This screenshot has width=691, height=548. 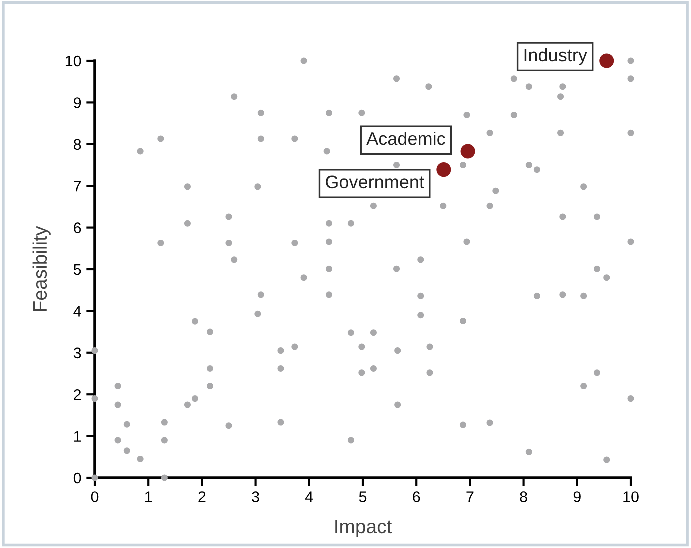 I want to click on x-tick-label: 2, so click(x=202, y=497).